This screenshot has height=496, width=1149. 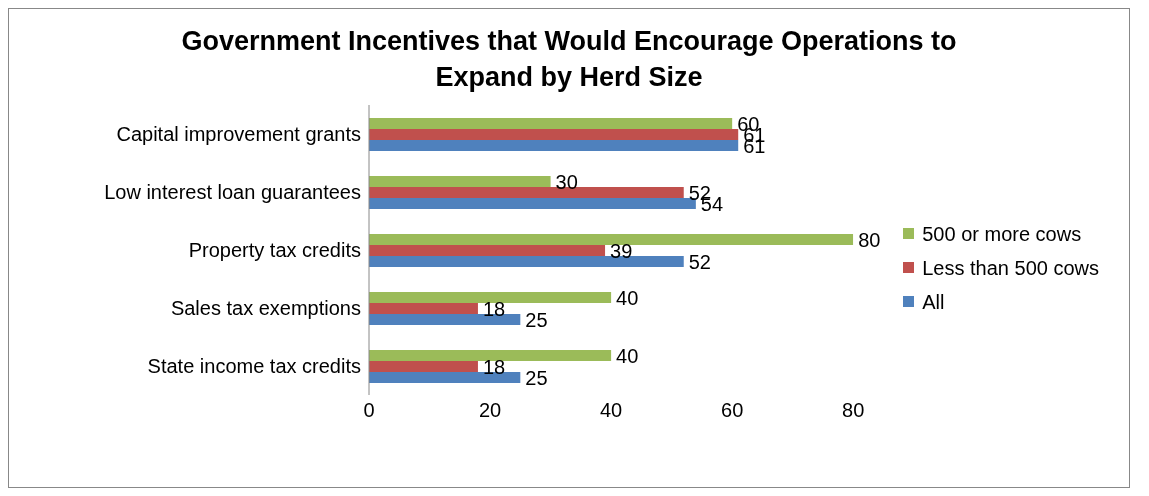 What do you see at coordinates (566, 181) in the screenshot?
I see `data-label: 30` at bounding box center [566, 181].